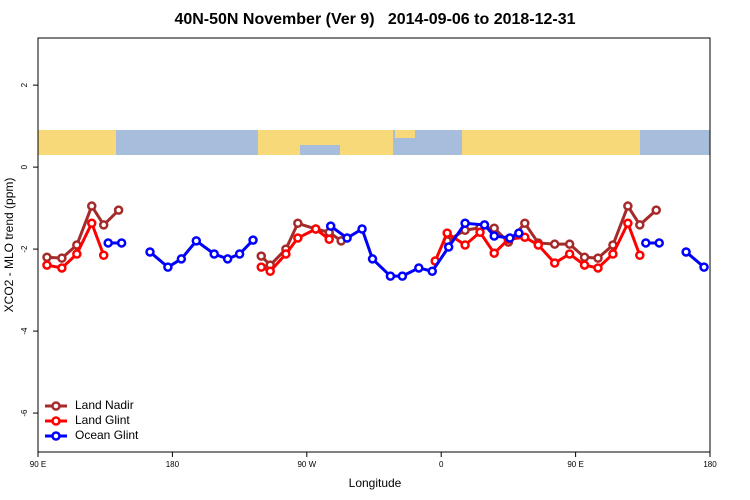 This screenshot has height=500, width=750. Describe the element at coordinates (104, 405) in the screenshot. I see `legend-label: Land Nadir` at that location.